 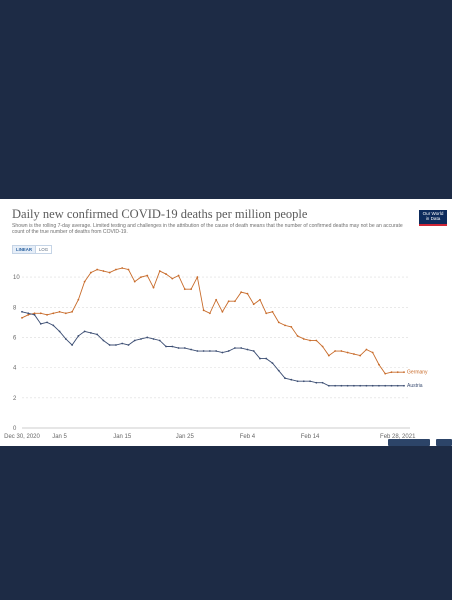 I want to click on owid-logo: Our World in Data, so click(x=433, y=218).